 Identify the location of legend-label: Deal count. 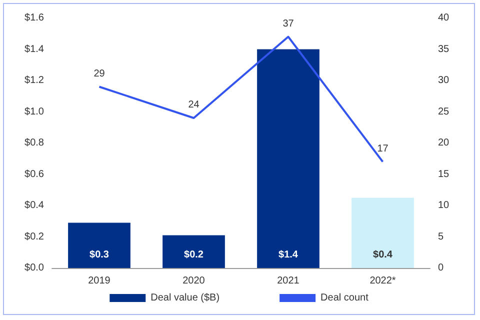
(344, 298).